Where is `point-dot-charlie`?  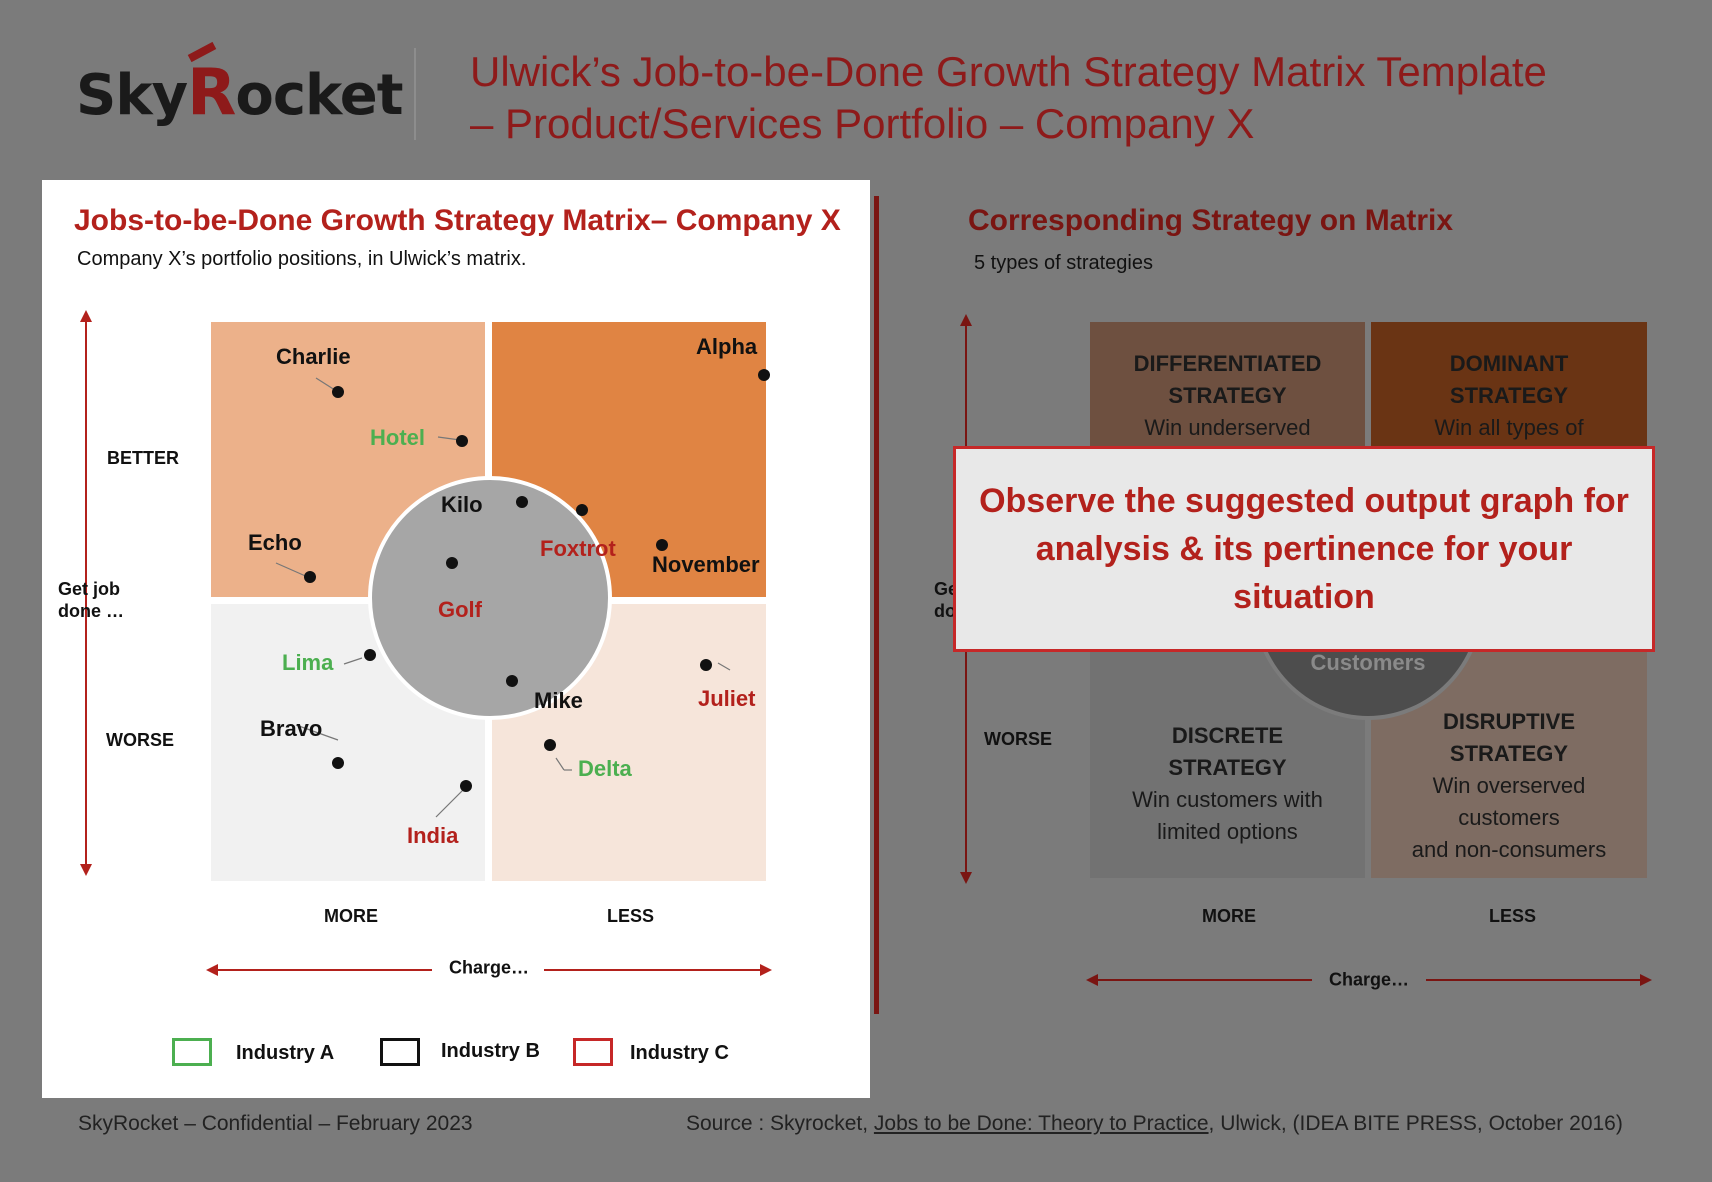
point-dot-charlie is located at coordinates (338, 392).